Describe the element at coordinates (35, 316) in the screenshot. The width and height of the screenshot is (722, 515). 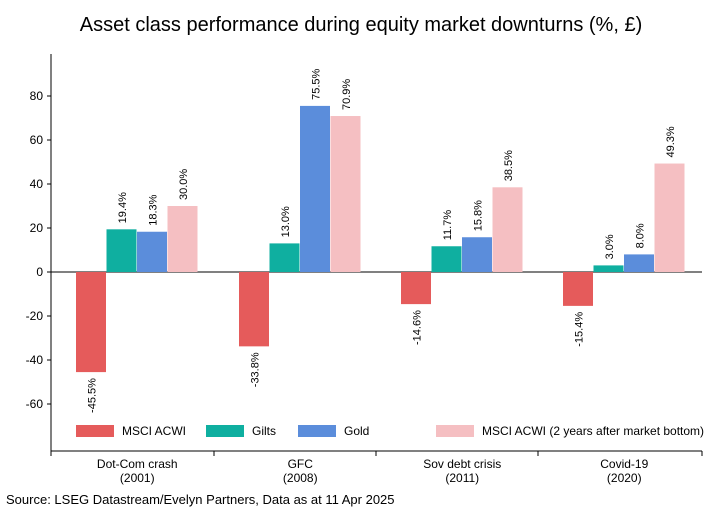
I see `y-tick-label: -20` at that location.